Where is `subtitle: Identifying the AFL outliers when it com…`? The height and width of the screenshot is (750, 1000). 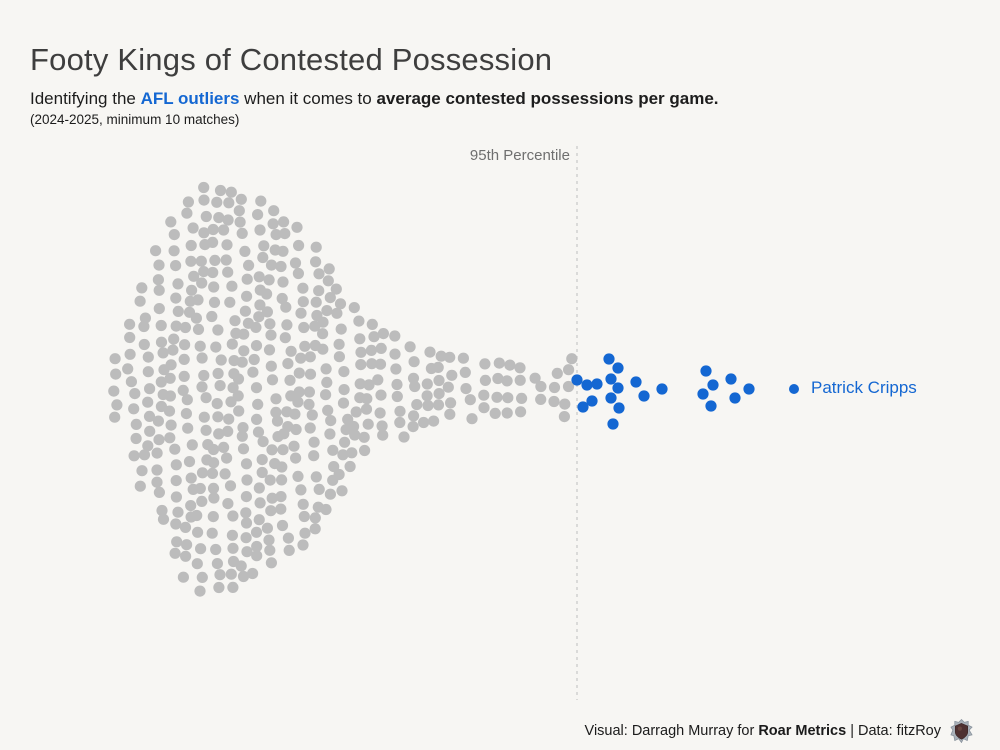
subtitle: Identifying the AFL outliers when it com… is located at coordinates (374, 99).